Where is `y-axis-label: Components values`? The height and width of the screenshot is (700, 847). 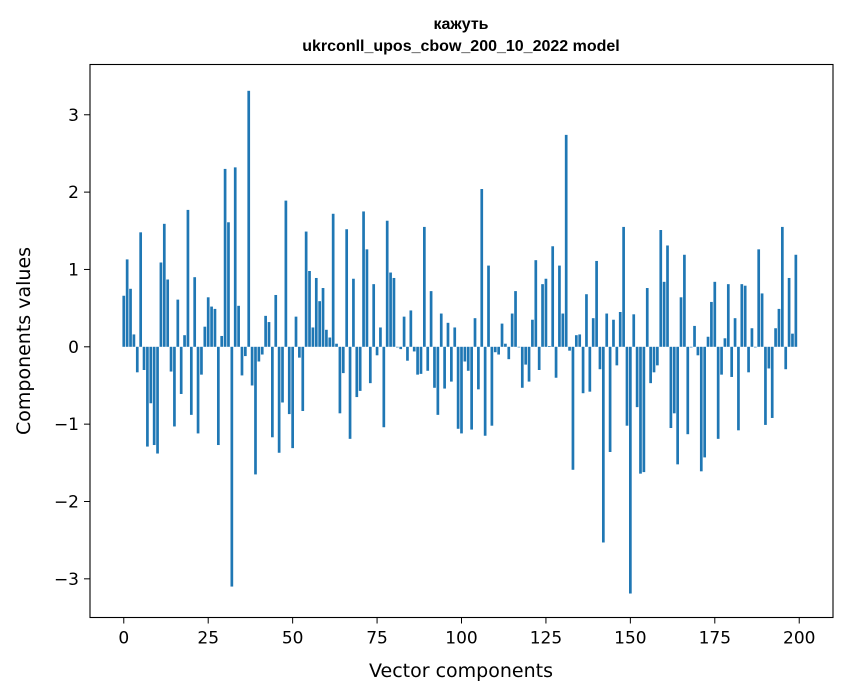
y-axis-label: Components values is located at coordinates (24, 341).